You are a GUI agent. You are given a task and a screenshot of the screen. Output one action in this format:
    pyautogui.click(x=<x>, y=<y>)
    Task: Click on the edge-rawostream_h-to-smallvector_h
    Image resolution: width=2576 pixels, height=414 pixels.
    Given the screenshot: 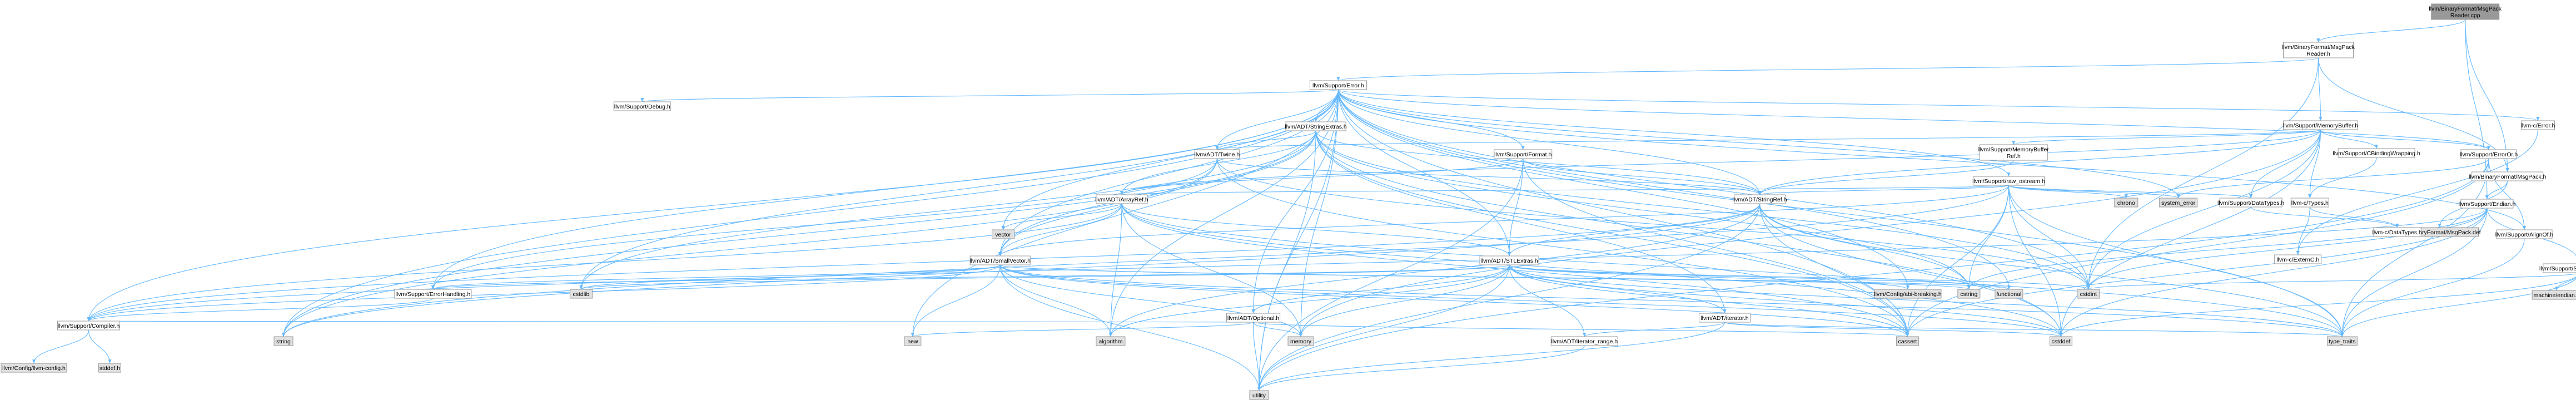 What is the action you would take?
    pyautogui.click(x=1504, y=221)
    